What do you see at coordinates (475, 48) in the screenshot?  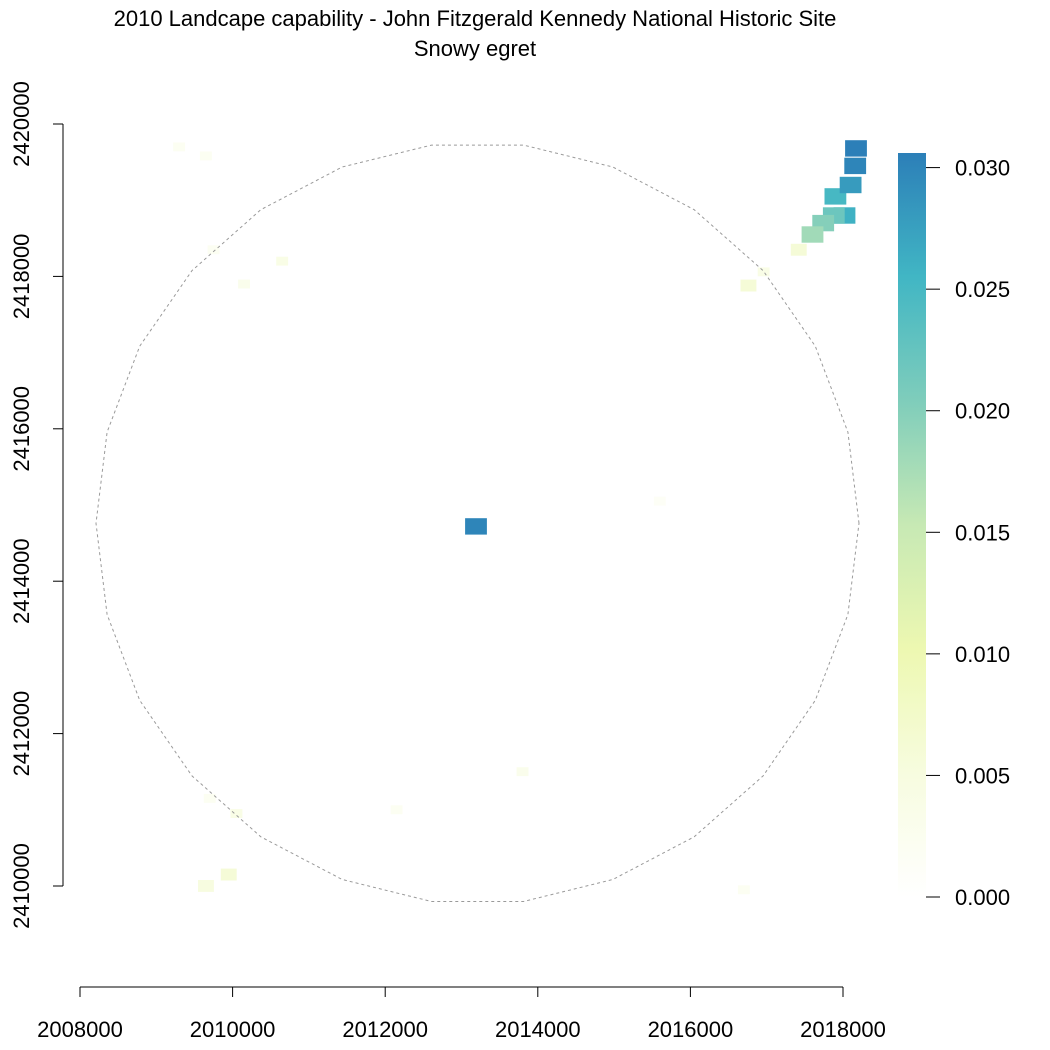 I see `chart-subtitle: Snowy egret` at bounding box center [475, 48].